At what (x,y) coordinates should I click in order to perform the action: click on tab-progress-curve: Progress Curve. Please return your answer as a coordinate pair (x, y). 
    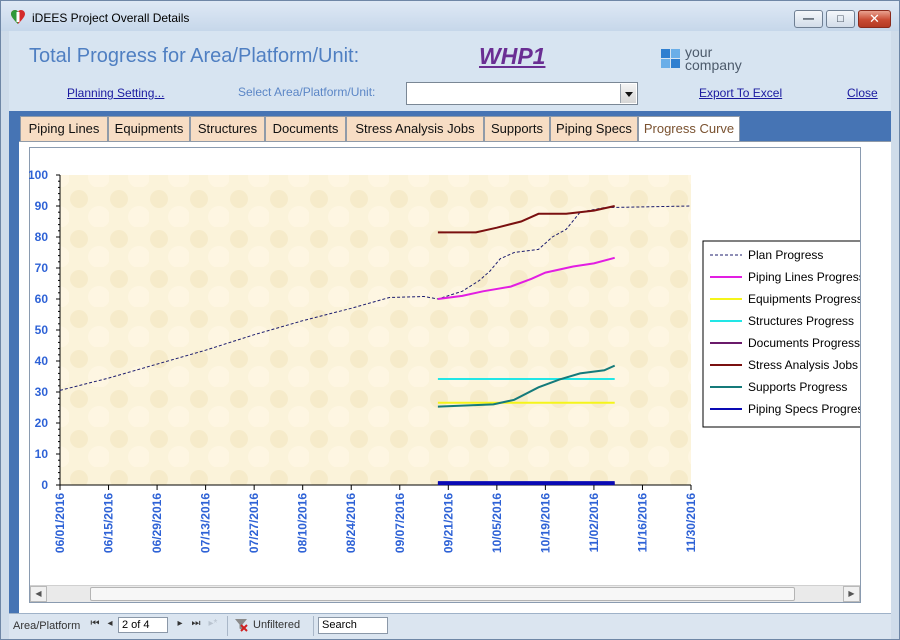
    Looking at the image, I should click on (689, 129).